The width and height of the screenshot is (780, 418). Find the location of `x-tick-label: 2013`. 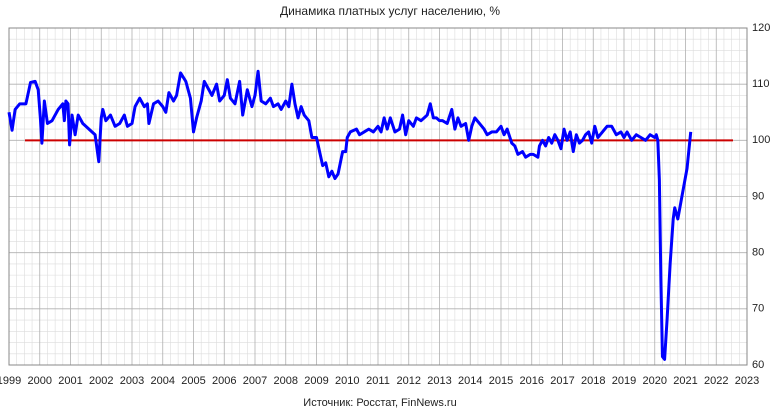

x-tick-label: 2013 is located at coordinates (439, 381).